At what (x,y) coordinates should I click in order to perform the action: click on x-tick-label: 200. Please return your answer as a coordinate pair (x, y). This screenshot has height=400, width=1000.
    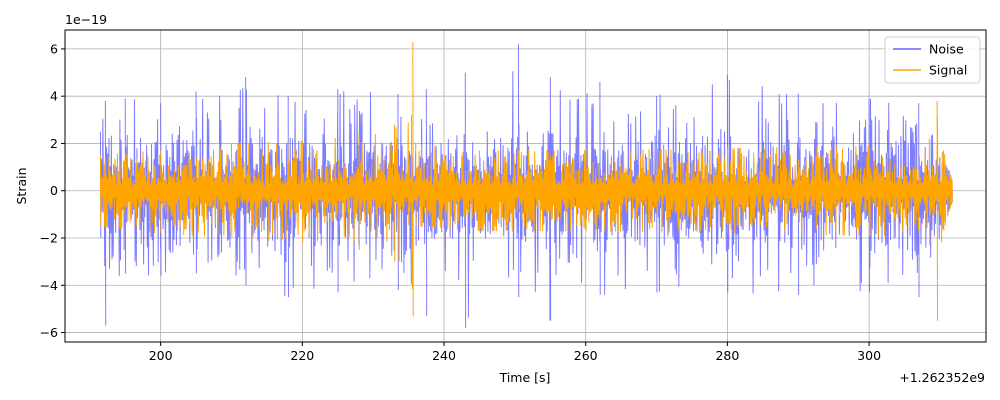
    Looking at the image, I should click on (161, 355).